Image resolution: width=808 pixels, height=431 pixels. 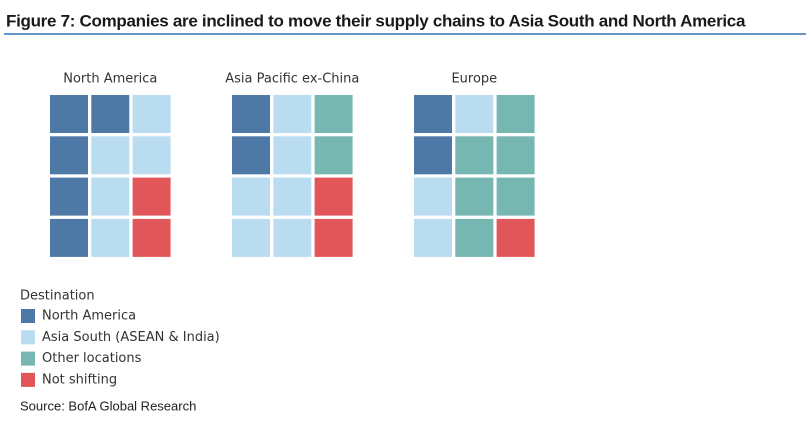 I want to click on legend-label: Other locations, so click(x=92, y=358).